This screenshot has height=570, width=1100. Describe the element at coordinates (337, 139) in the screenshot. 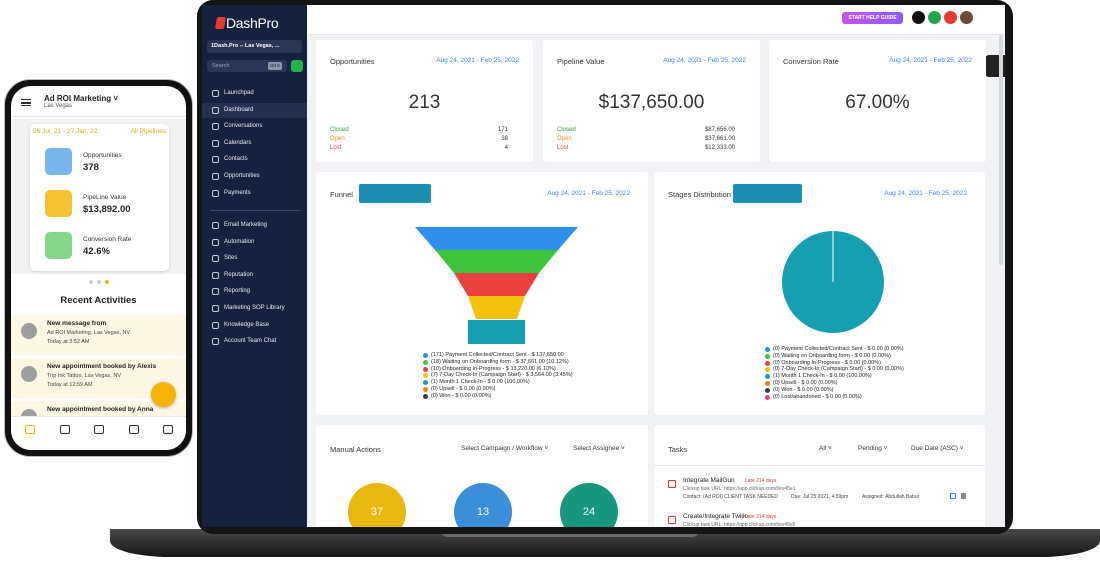

I see `row-label: Open` at that location.